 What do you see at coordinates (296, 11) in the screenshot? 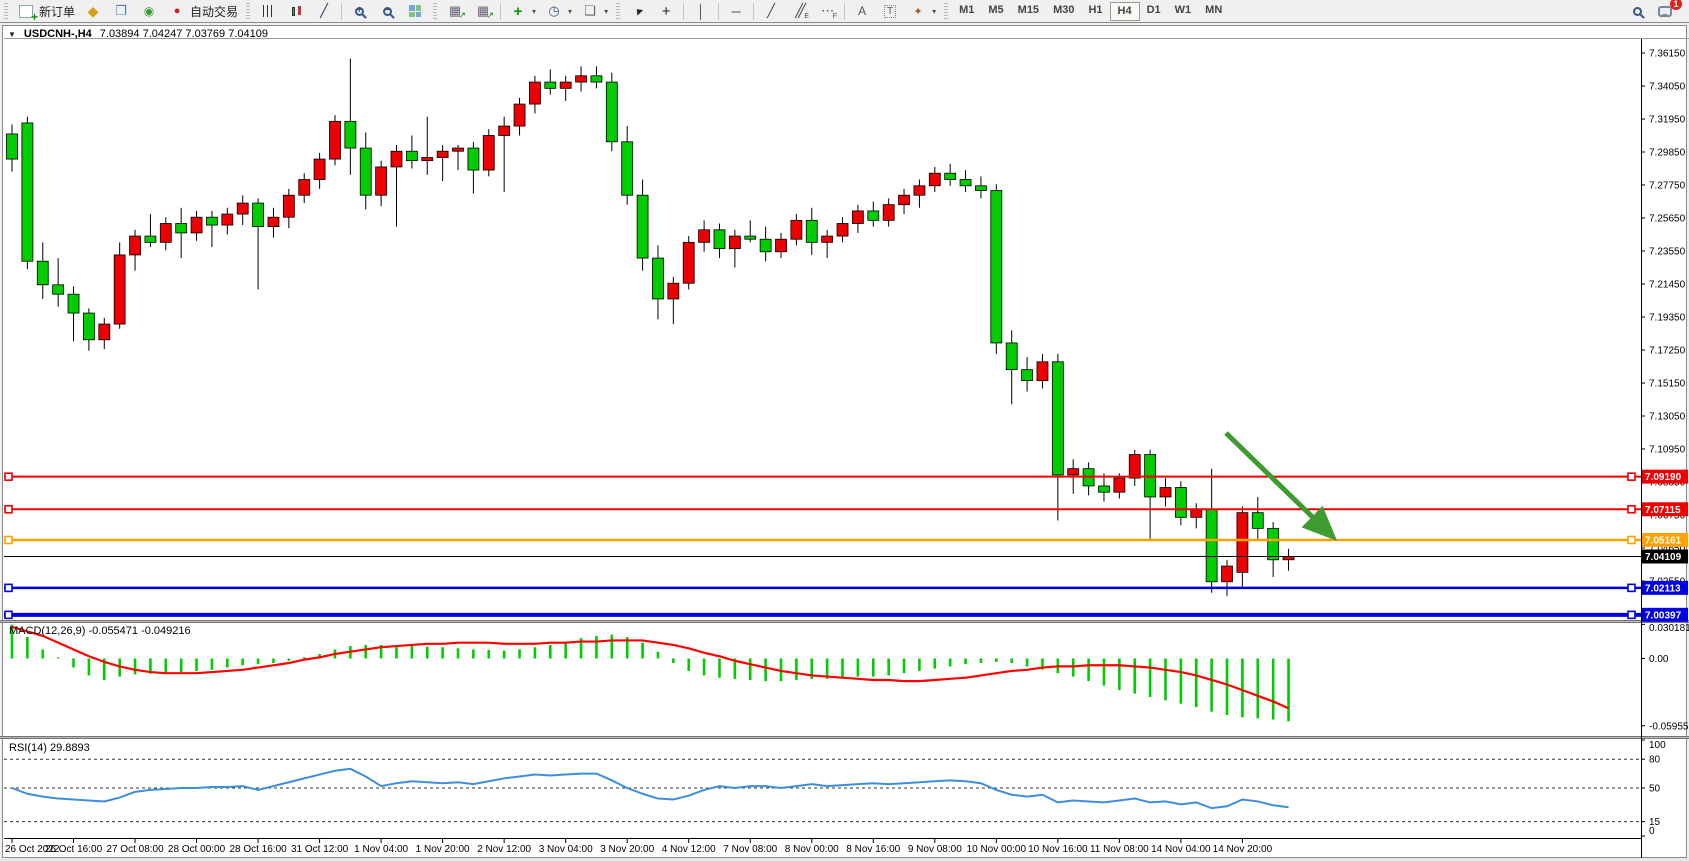
I see `candlestick-chart-button` at bounding box center [296, 11].